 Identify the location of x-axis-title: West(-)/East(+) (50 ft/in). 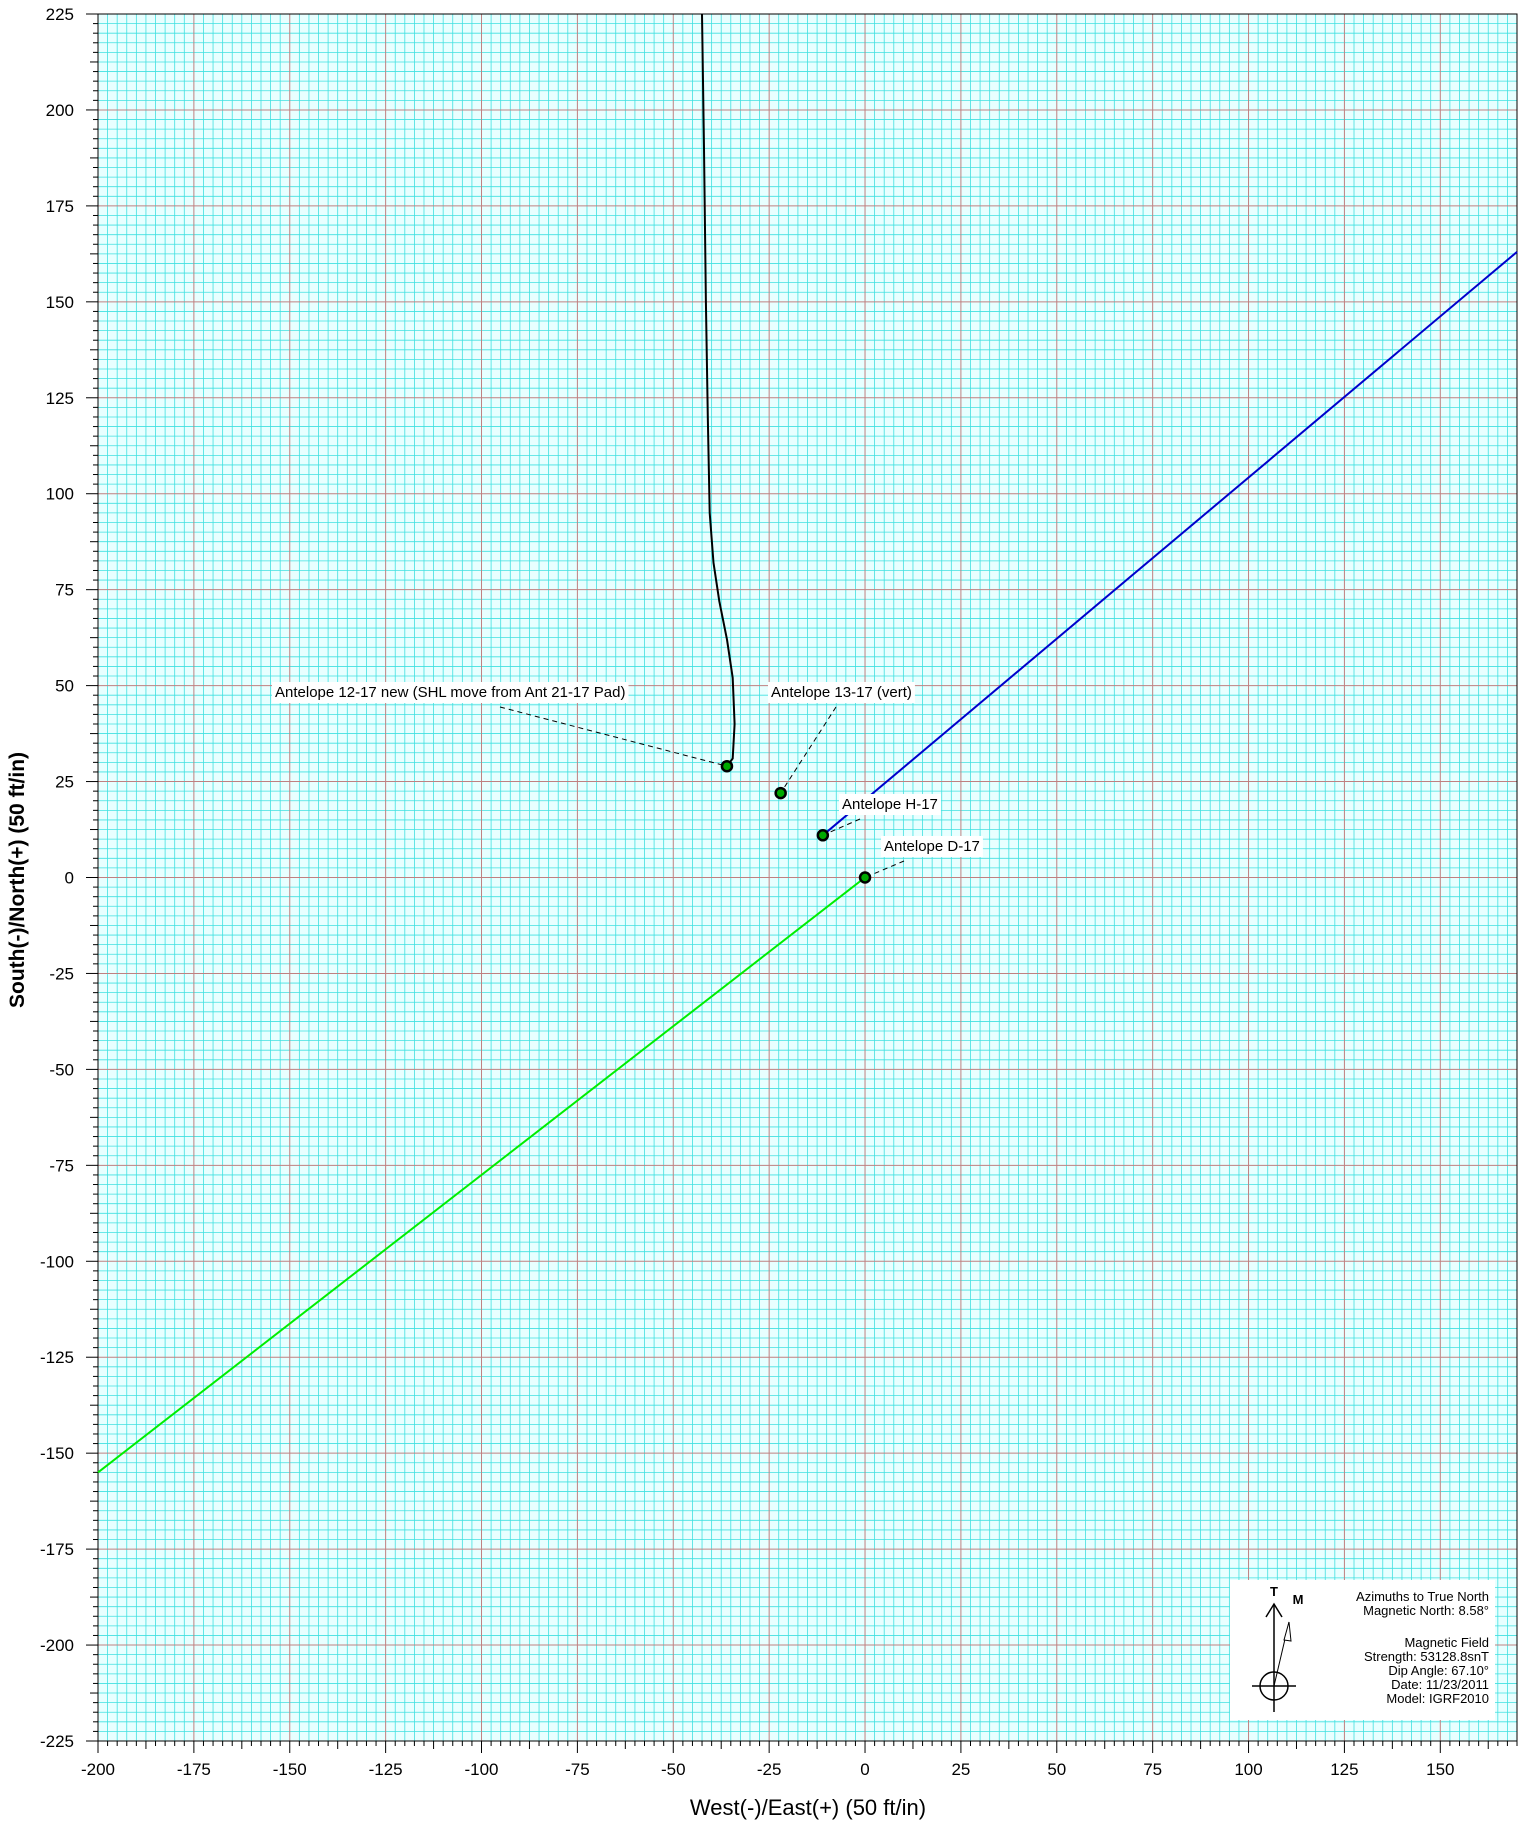
(808, 1807).